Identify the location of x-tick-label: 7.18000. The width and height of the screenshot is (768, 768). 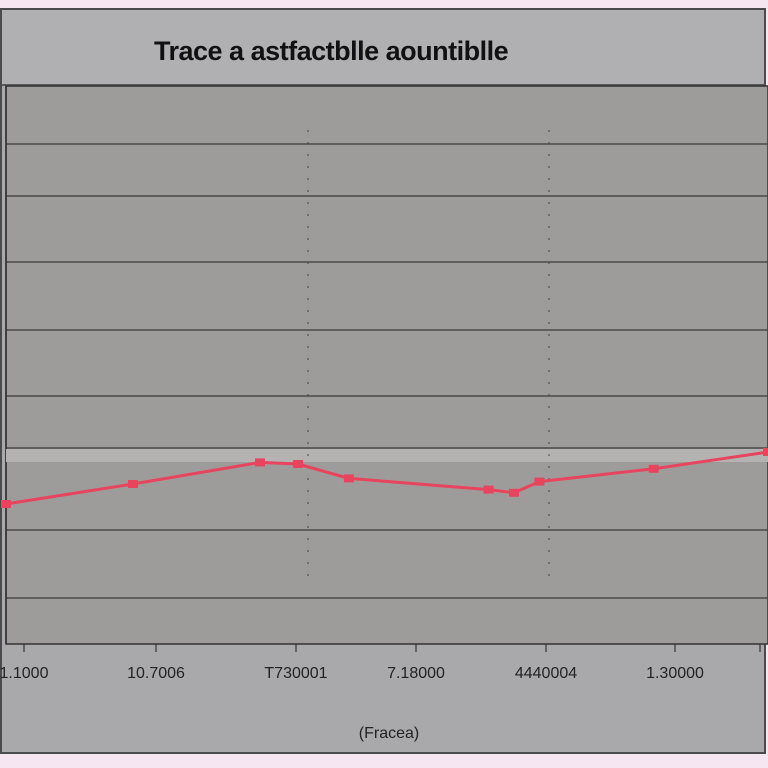
(416, 673).